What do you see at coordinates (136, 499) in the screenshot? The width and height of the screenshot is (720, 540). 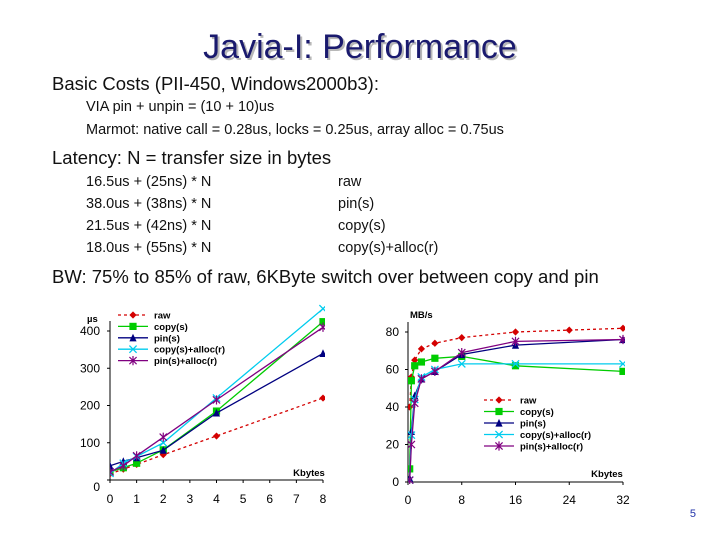 I see `x-tick-label: 1` at bounding box center [136, 499].